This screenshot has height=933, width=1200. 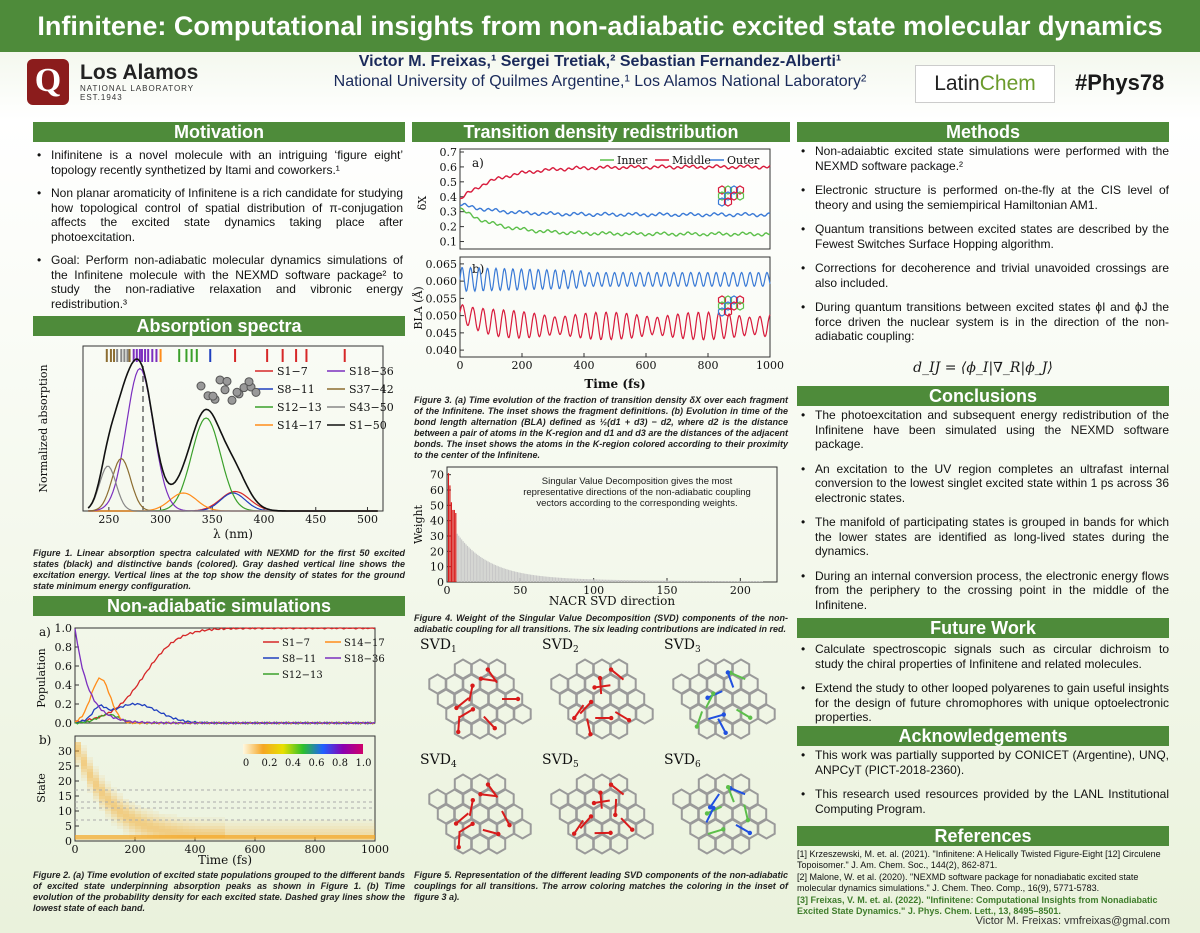 What do you see at coordinates (985, 84) in the screenshot?
I see `latinchem-logo: LatinChem` at bounding box center [985, 84].